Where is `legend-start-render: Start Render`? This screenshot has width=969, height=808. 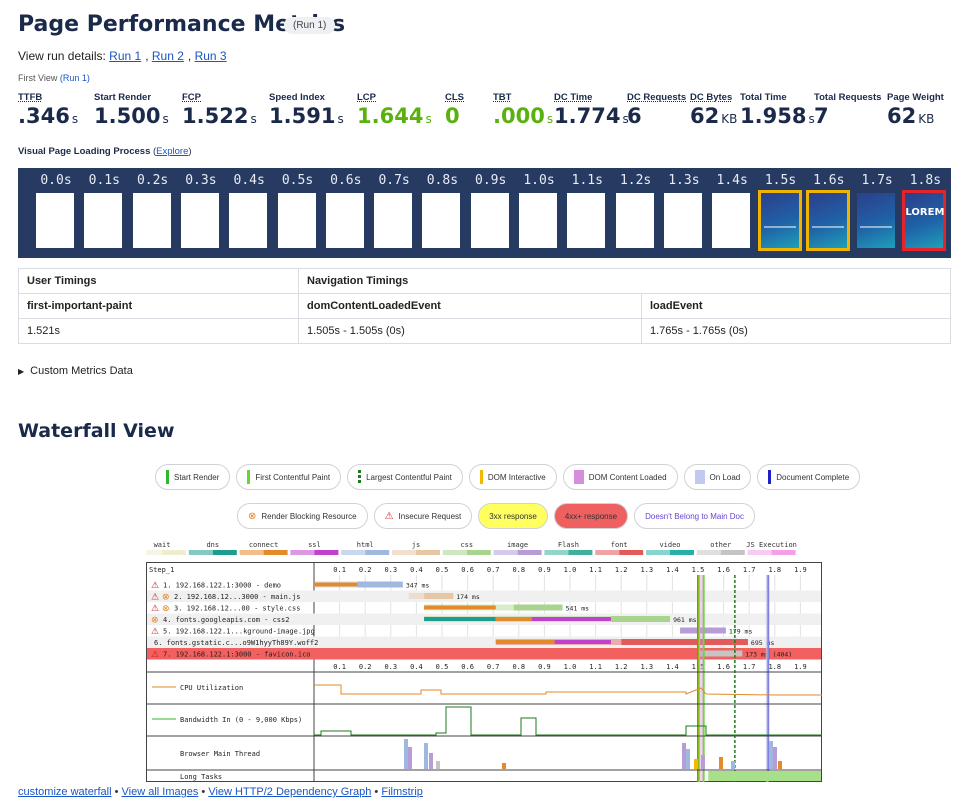 legend-start-render: Start Render is located at coordinates (193, 477).